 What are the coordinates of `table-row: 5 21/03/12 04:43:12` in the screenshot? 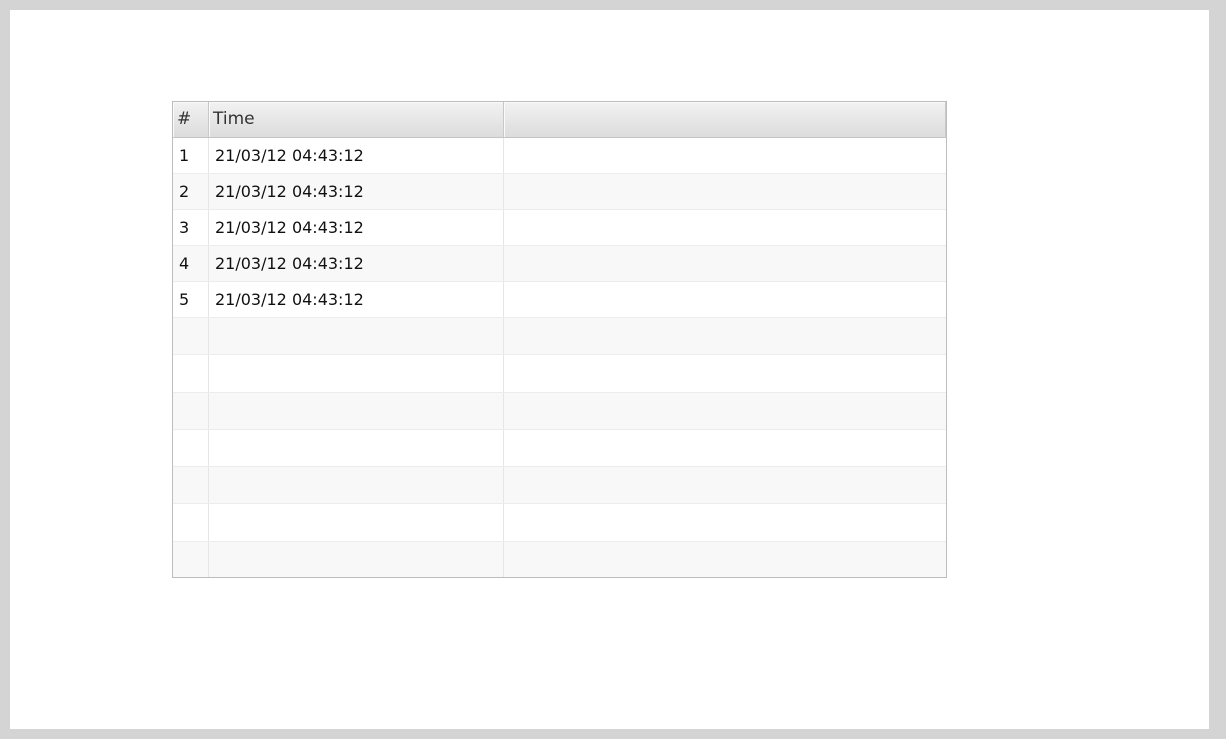 It's located at (559, 300).